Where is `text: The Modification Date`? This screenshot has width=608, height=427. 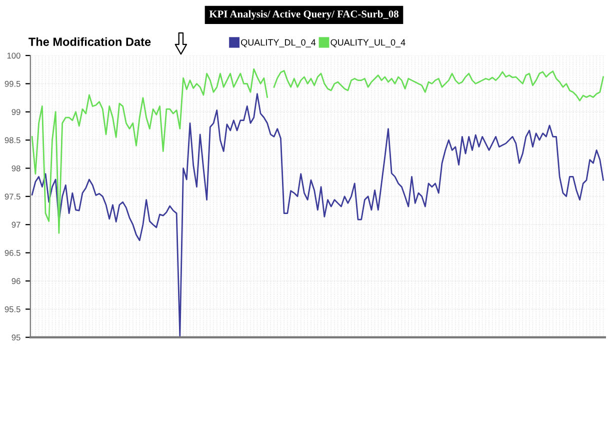
text: The Modification Date is located at coordinates (89, 41).